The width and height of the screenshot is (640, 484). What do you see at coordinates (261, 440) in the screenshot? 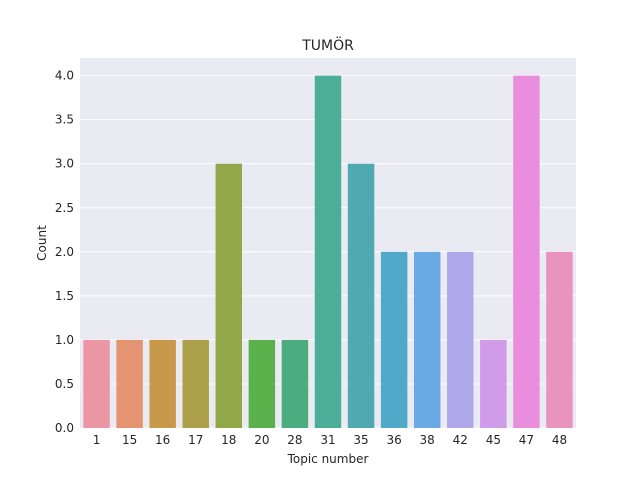
I see `x-tick-label: 20` at bounding box center [261, 440].